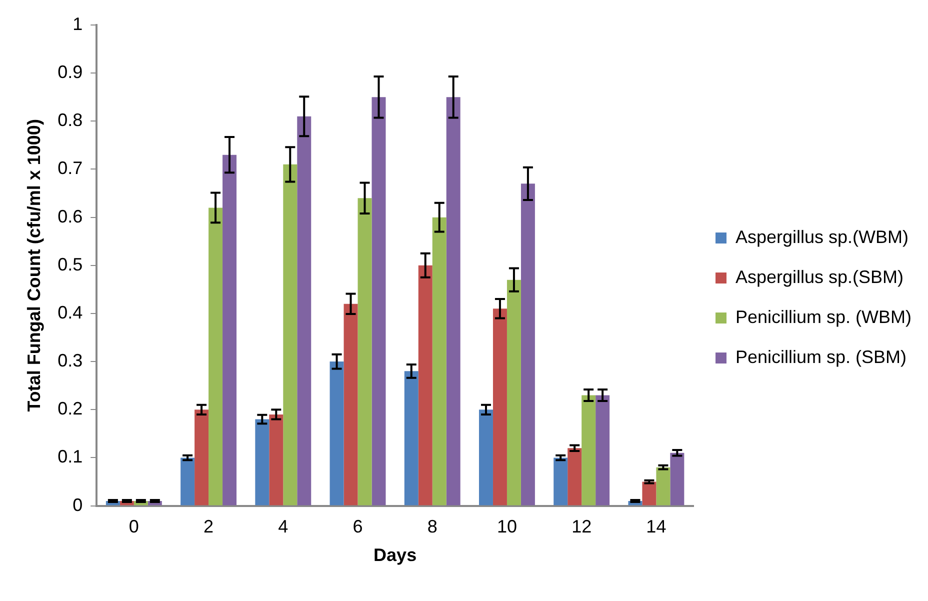  I want to click on y-axis-title: Total Fungal Count (cfu/ml x 1000), so click(34, 265).